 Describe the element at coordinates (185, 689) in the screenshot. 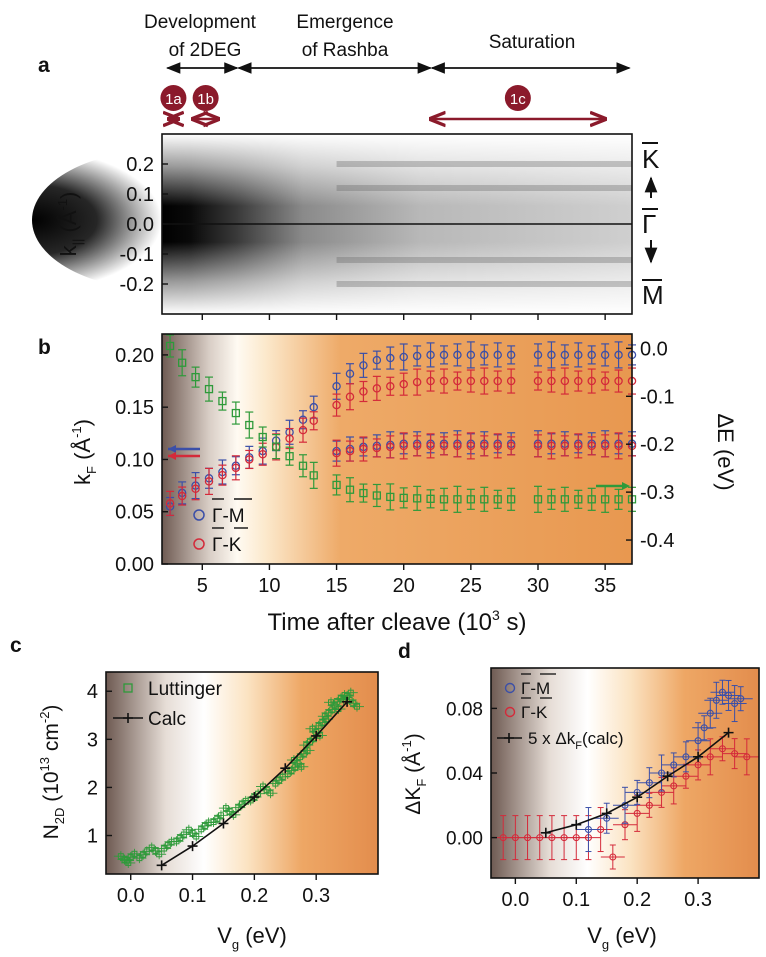

I see `legend-label-luttinger: Luttinger` at that location.